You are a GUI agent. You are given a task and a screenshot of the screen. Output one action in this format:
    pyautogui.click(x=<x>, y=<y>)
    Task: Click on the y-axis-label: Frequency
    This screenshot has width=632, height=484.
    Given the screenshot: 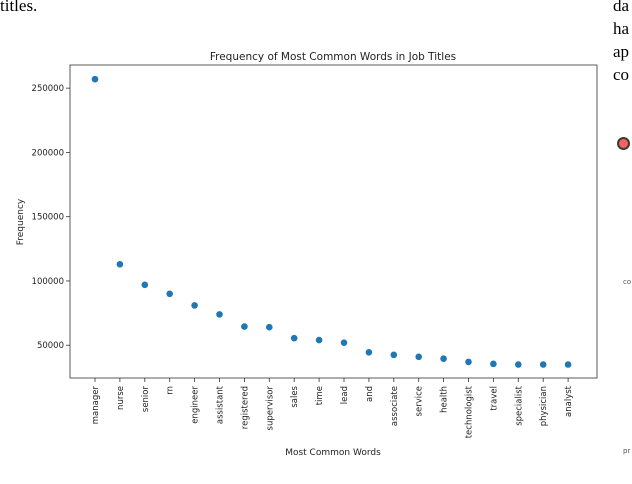 What is the action you would take?
    pyautogui.click(x=21, y=221)
    